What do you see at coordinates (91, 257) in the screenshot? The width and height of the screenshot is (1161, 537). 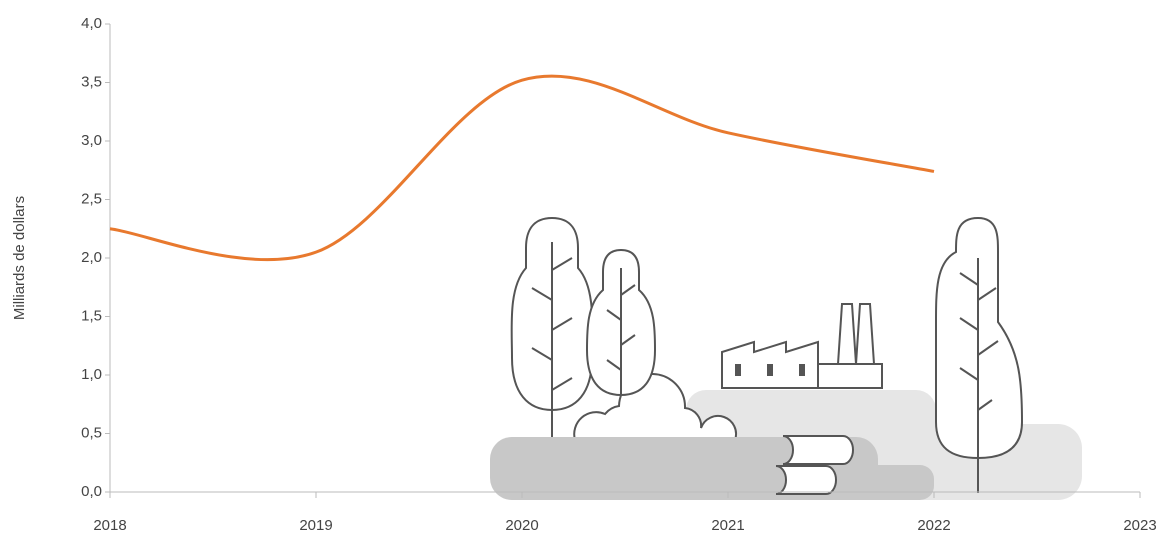 I see `y-tick-label: 2,0` at bounding box center [91, 257].